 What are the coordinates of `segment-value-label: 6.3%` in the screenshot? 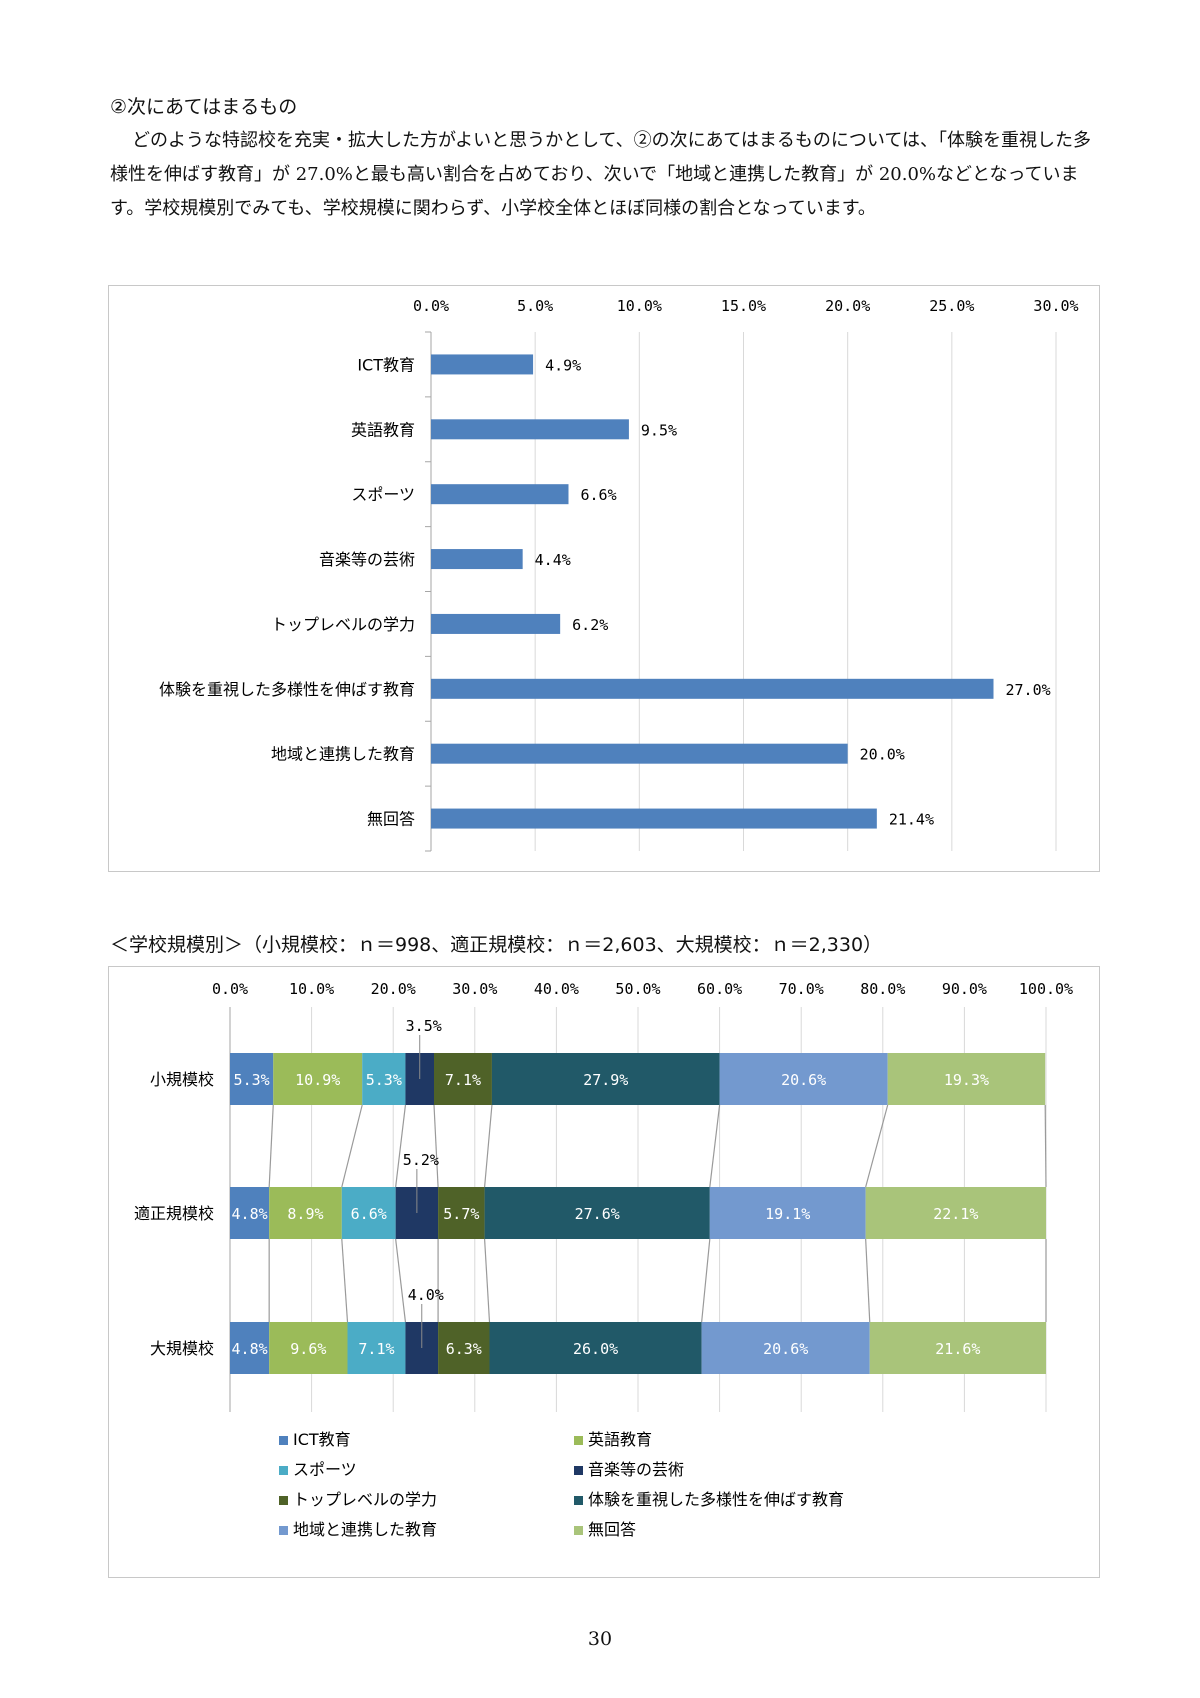 It's located at (464, 1349).